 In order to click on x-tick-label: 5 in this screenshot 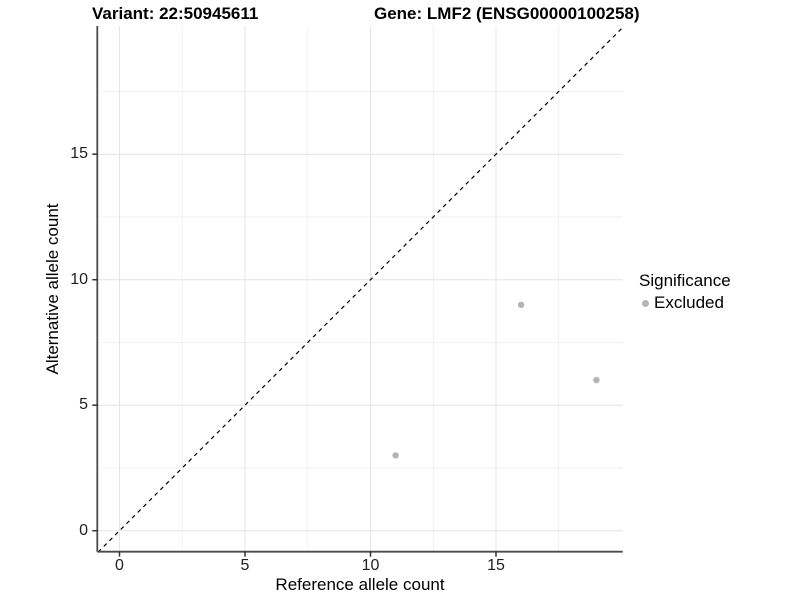, I will do `click(245, 565)`.